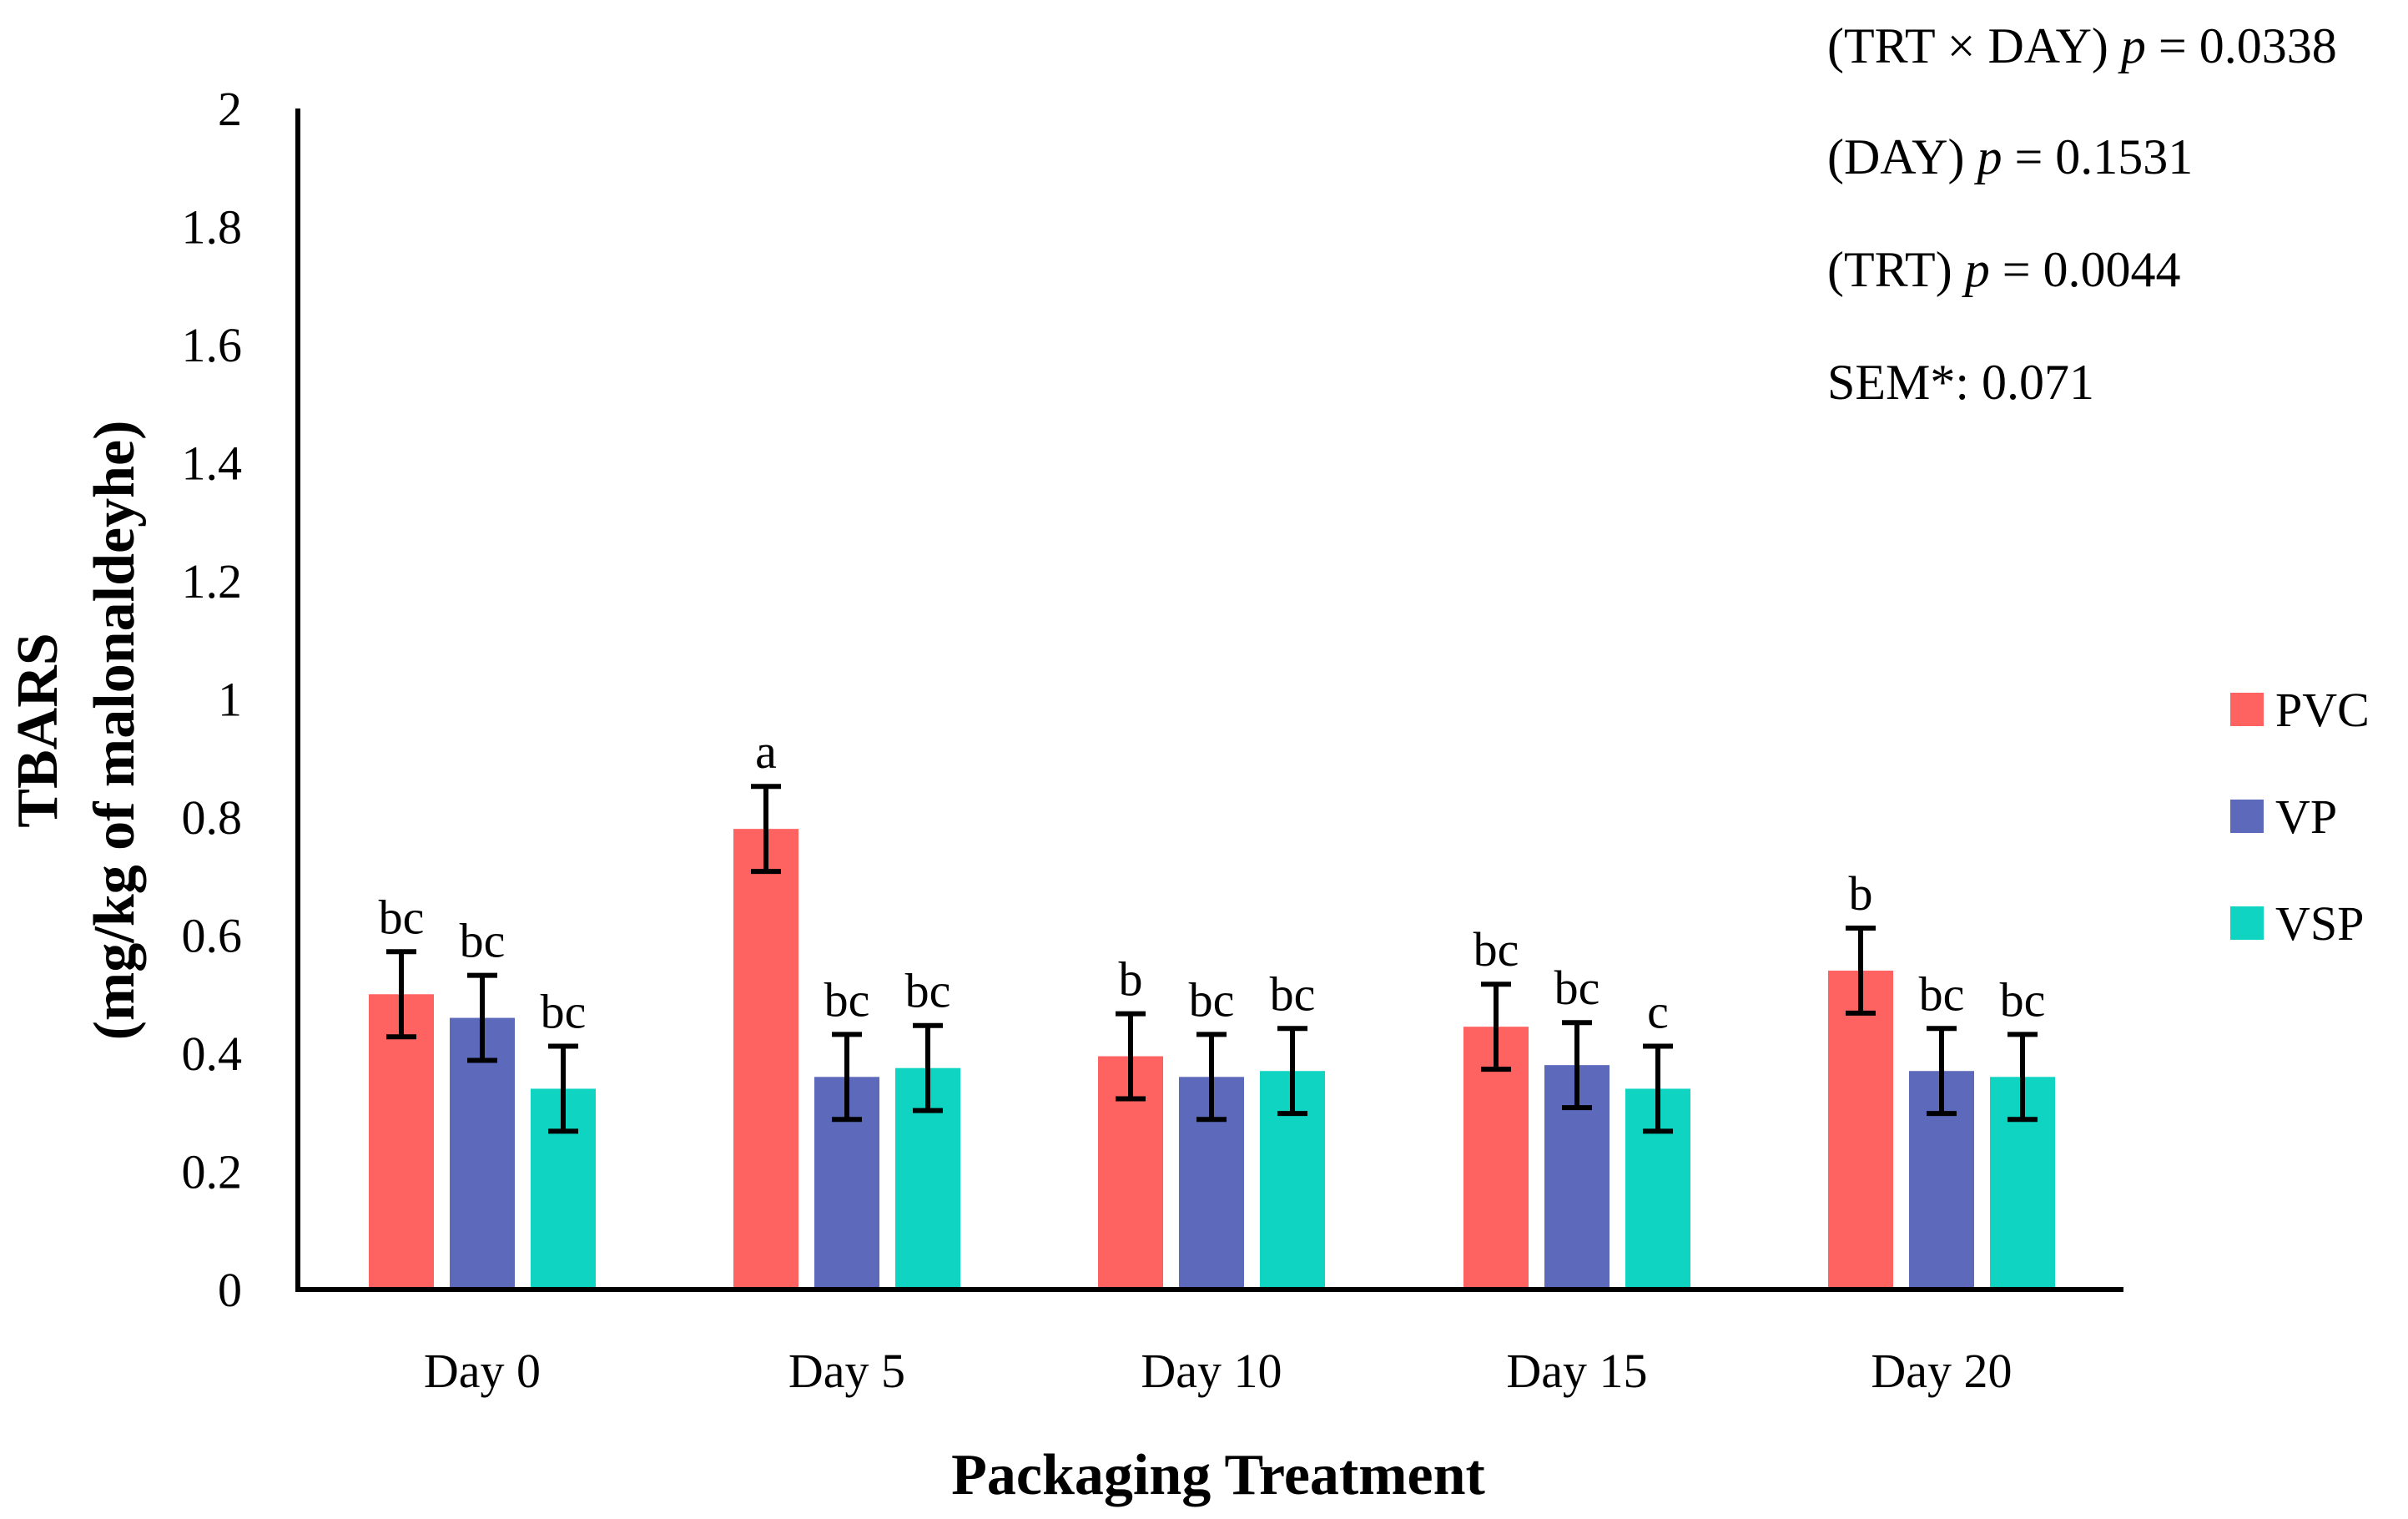 This screenshot has height=1519, width=2408. What do you see at coordinates (212, 345) in the screenshot?
I see `y-tick-label: 1.6` at bounding box center [212, 345].